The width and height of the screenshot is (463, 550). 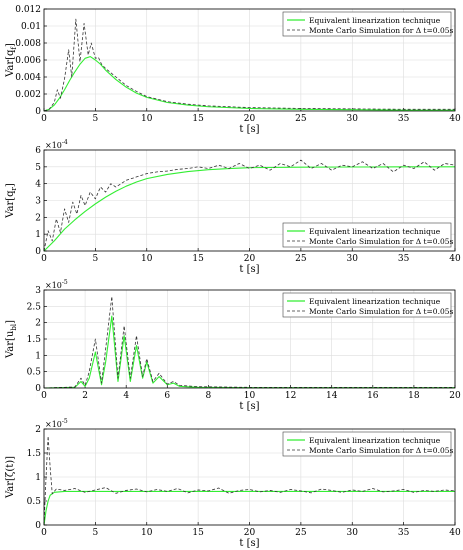 What do you see at coordinates (38, 168) in the screenshot?
I see `y-tick-label: 5` at bounding box center [38, 168].